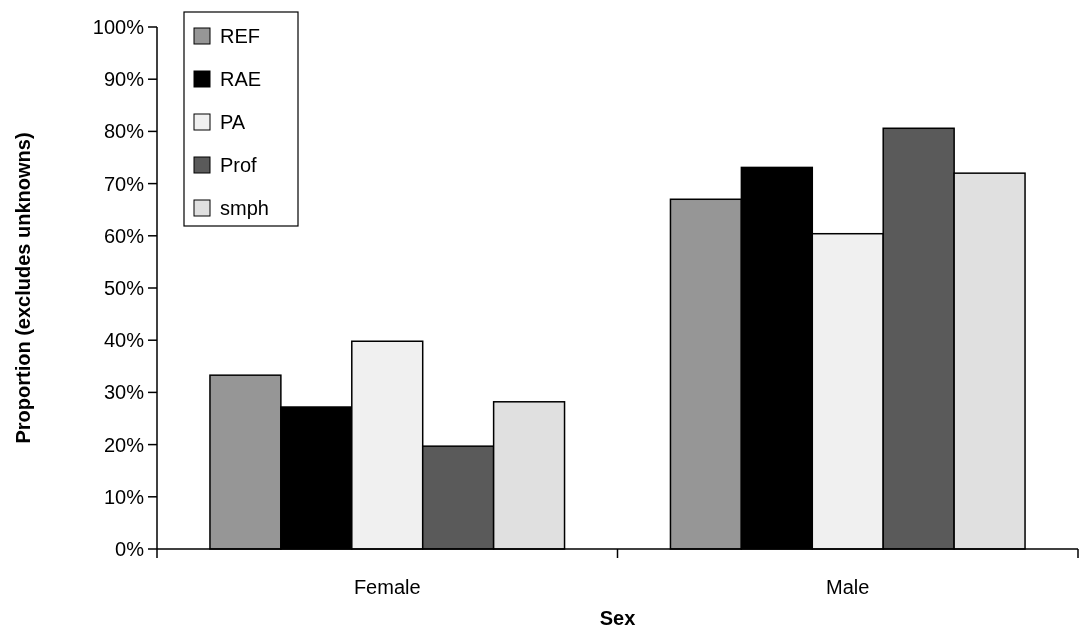 The width and height of the screenshot is (1080, 633). What do you see at coordinates (124, 131) in the screenshot?
I see `y-tick-label: 80%` at bounding box center [124, 131].